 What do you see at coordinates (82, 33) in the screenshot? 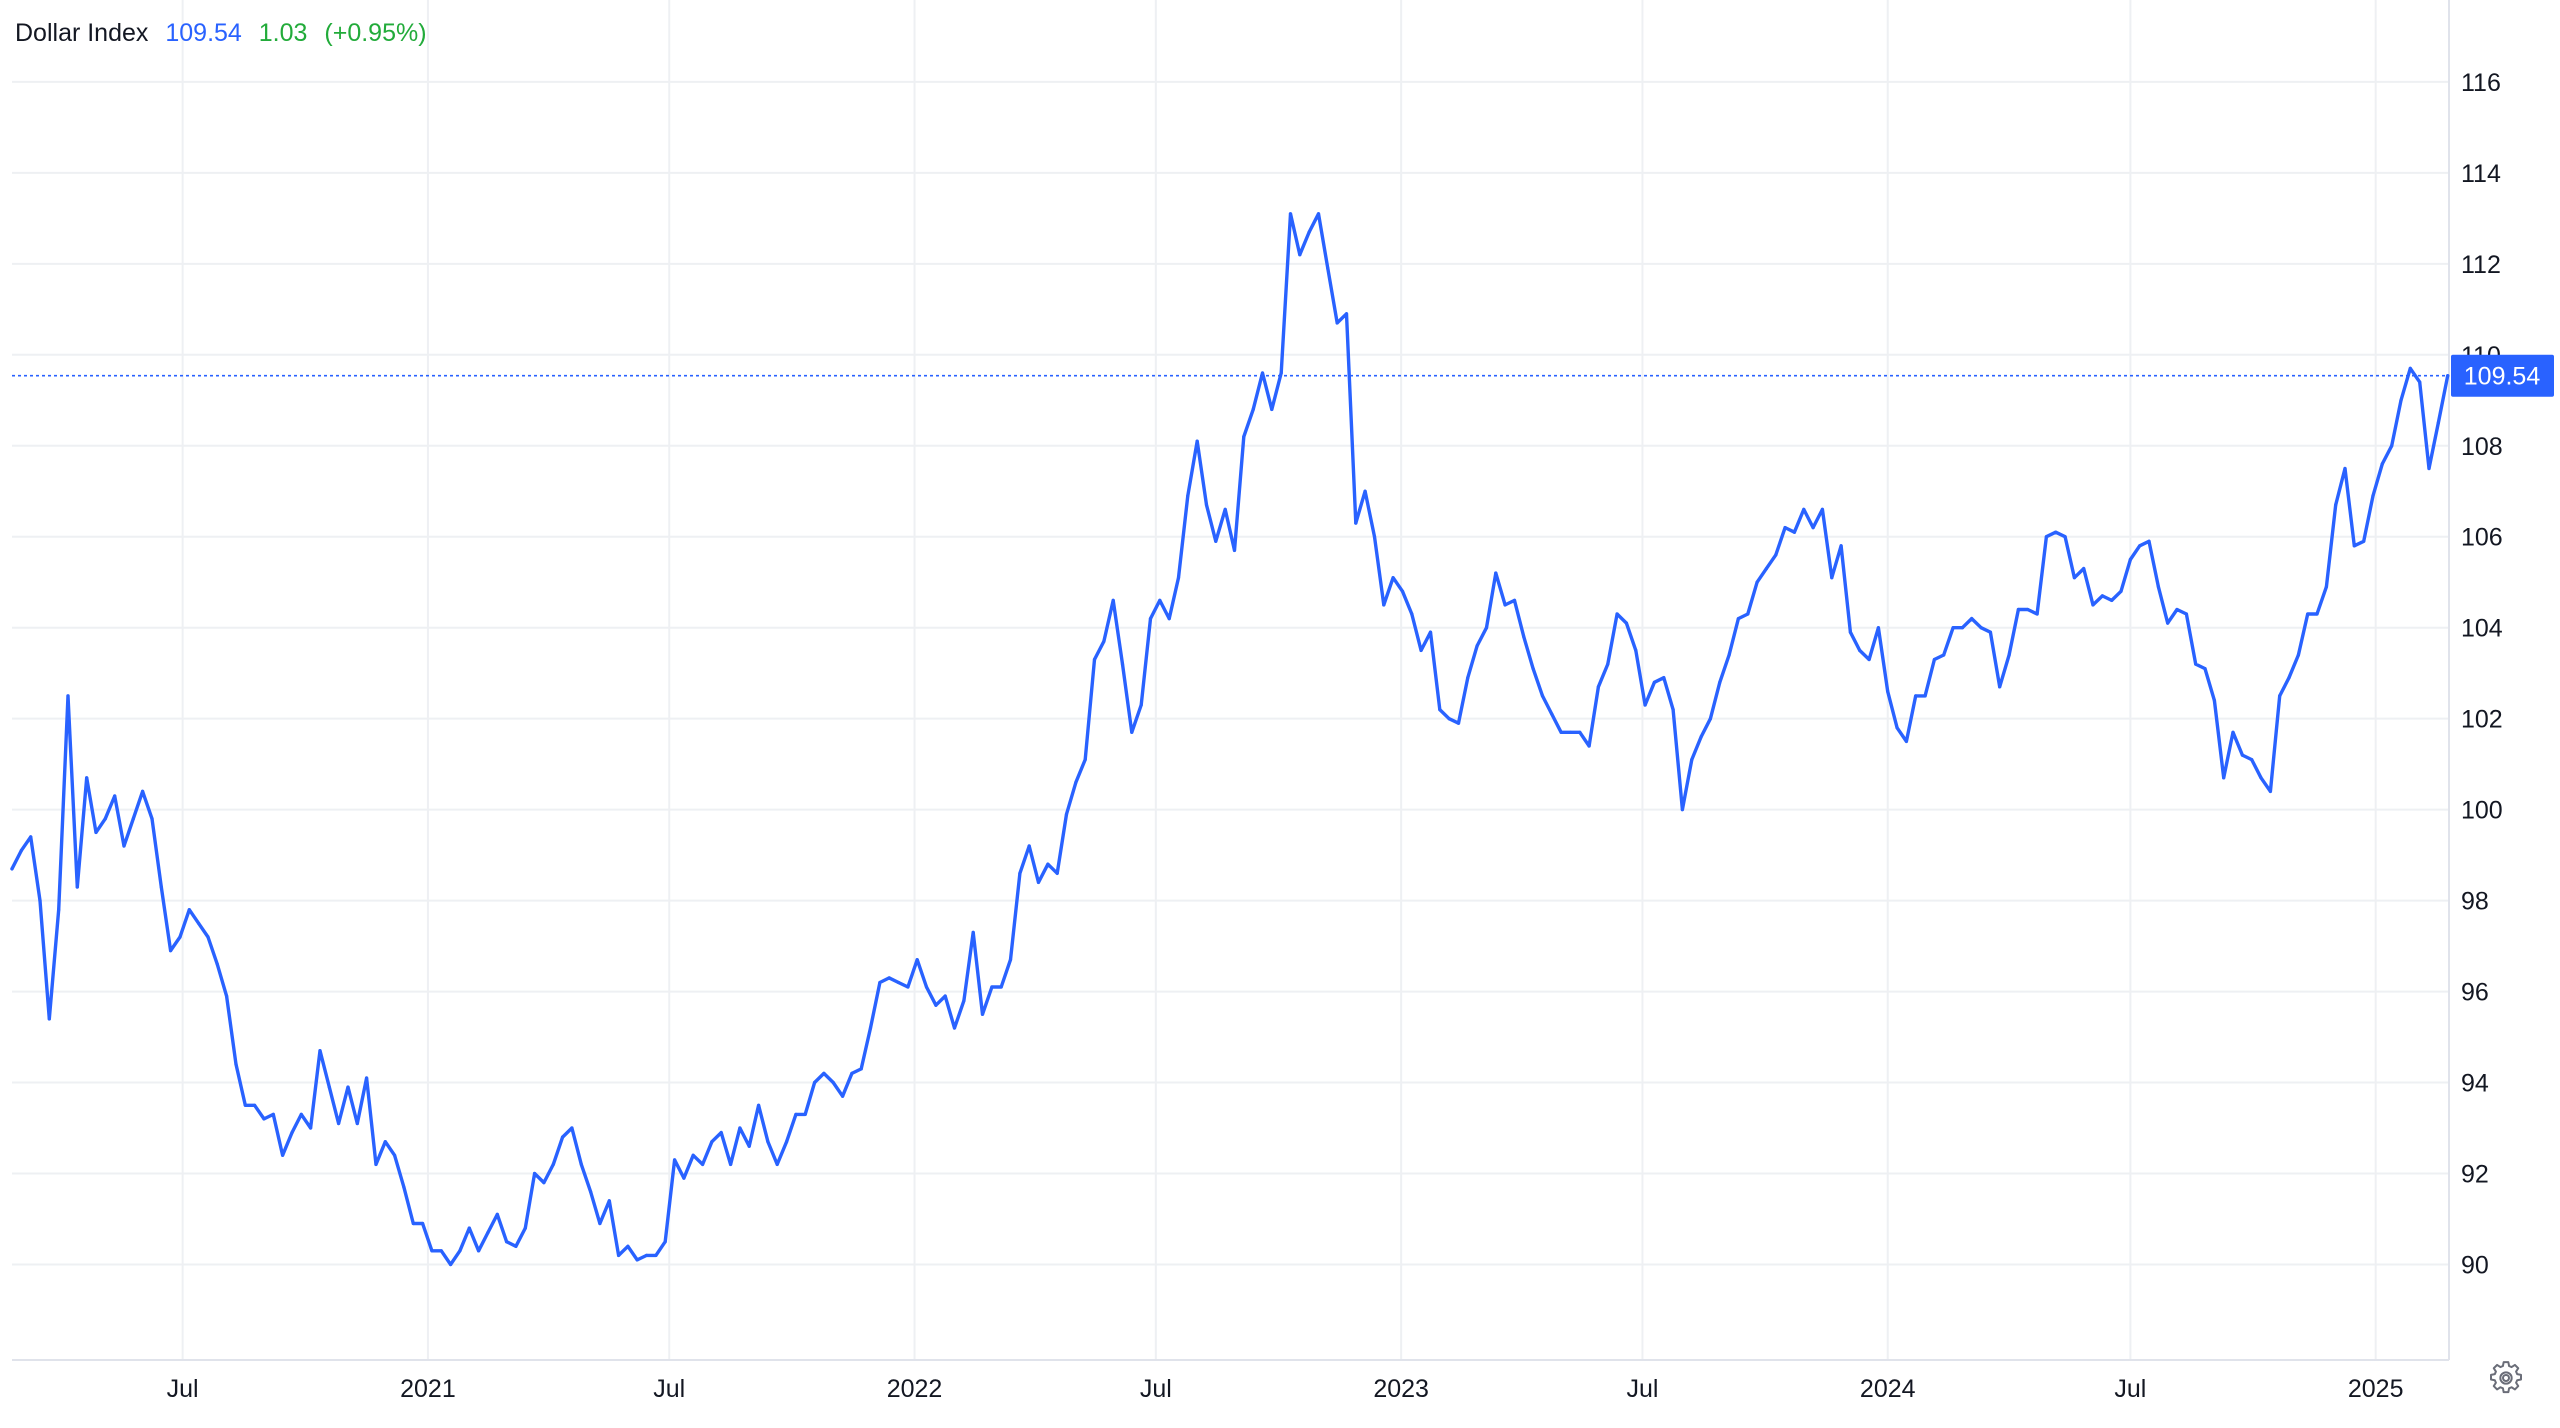
I see `legend-symbol-name: Dollar Index` at bounding box center [82, 33].